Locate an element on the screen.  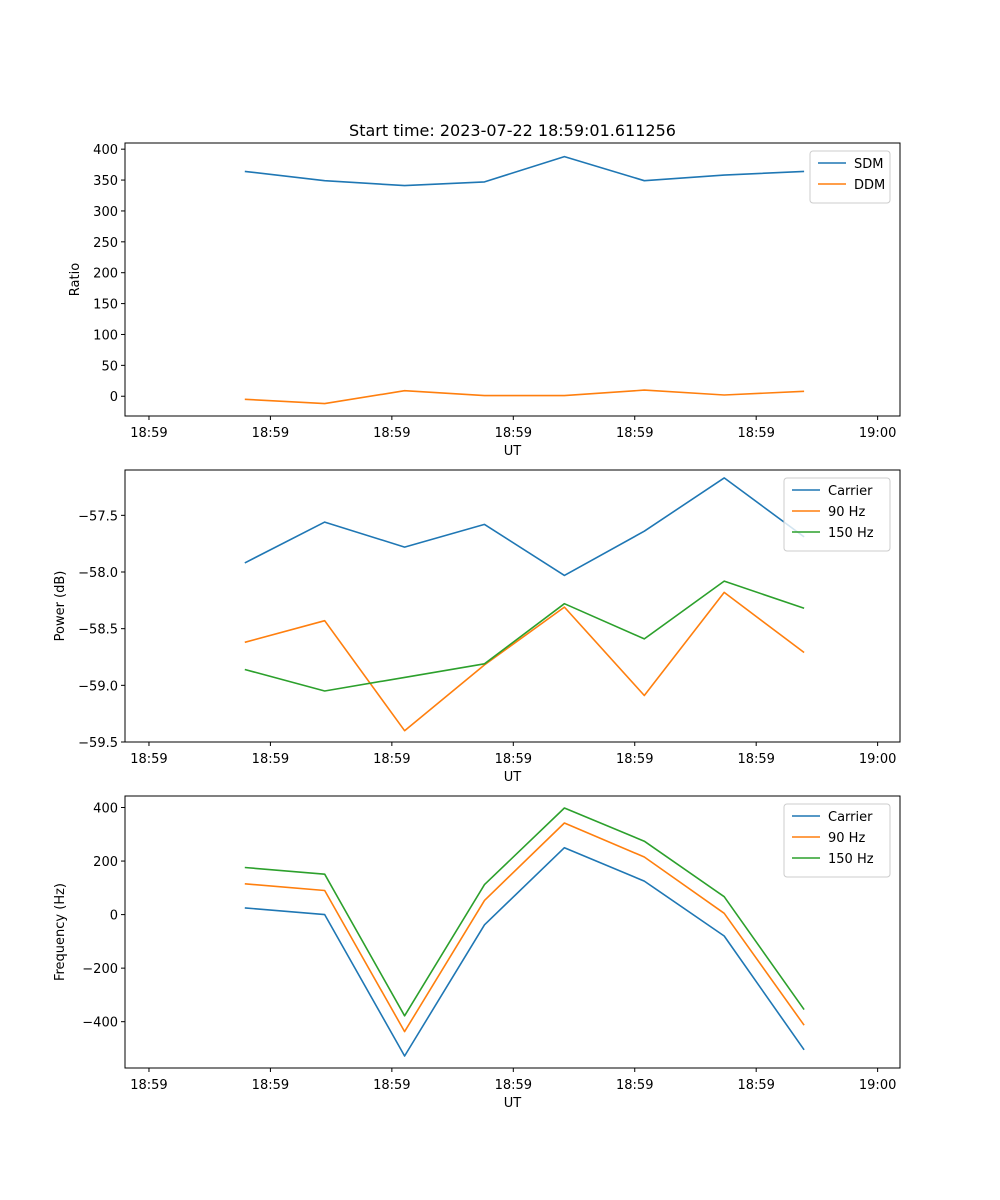
plot-2-x-axis-label: UT is located at coordinates (513, 777).